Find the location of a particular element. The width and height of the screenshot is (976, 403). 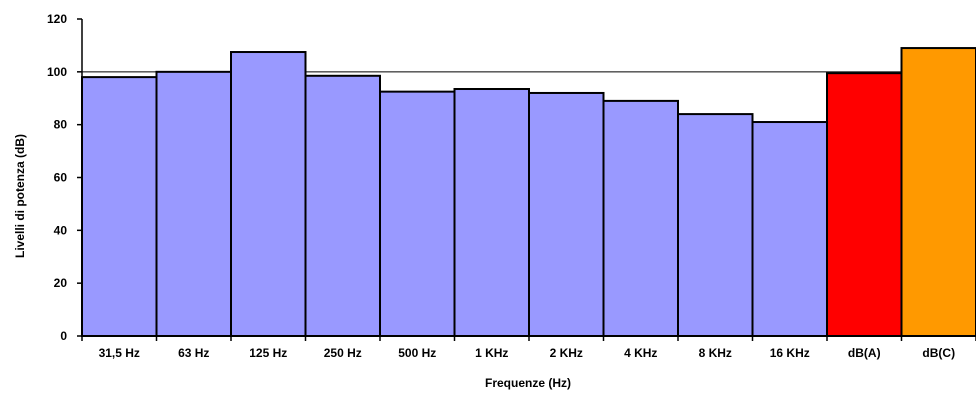

x-tick-label-5: 1 KHz is located at coordinates (491, 353).